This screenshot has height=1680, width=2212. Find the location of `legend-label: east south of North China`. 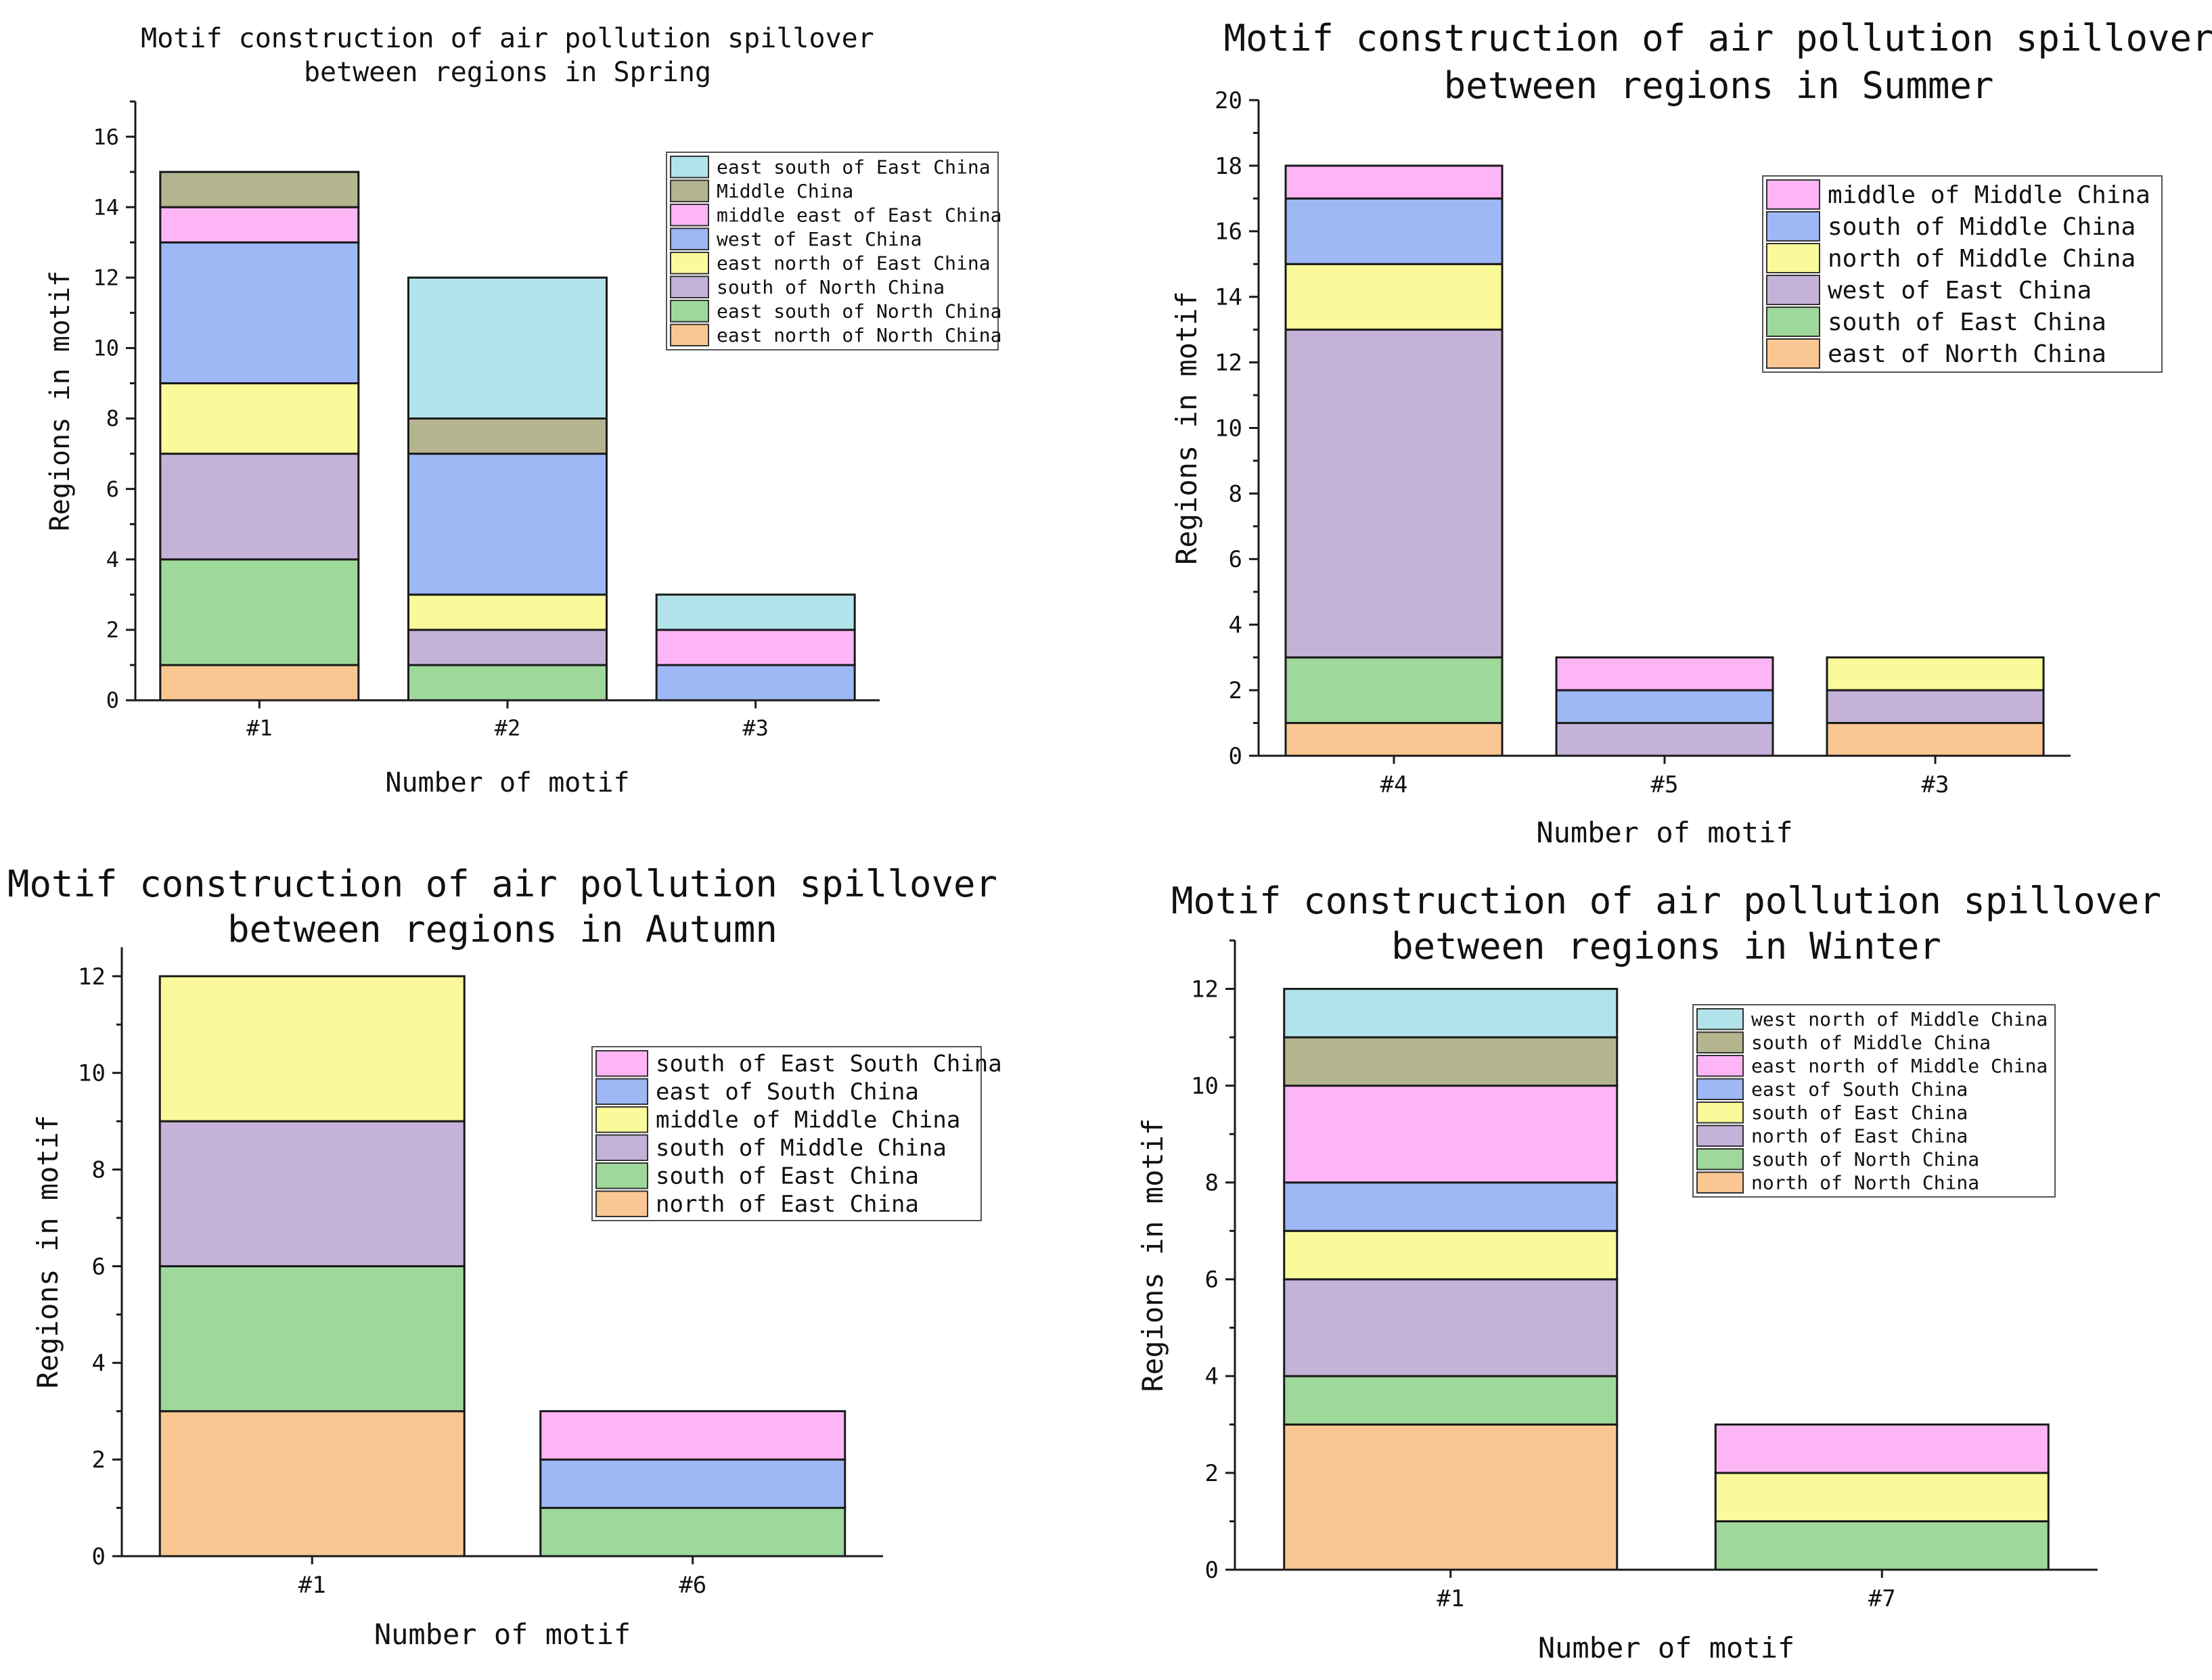

legend-label: east south of North China is located at coordinates (859, 311).